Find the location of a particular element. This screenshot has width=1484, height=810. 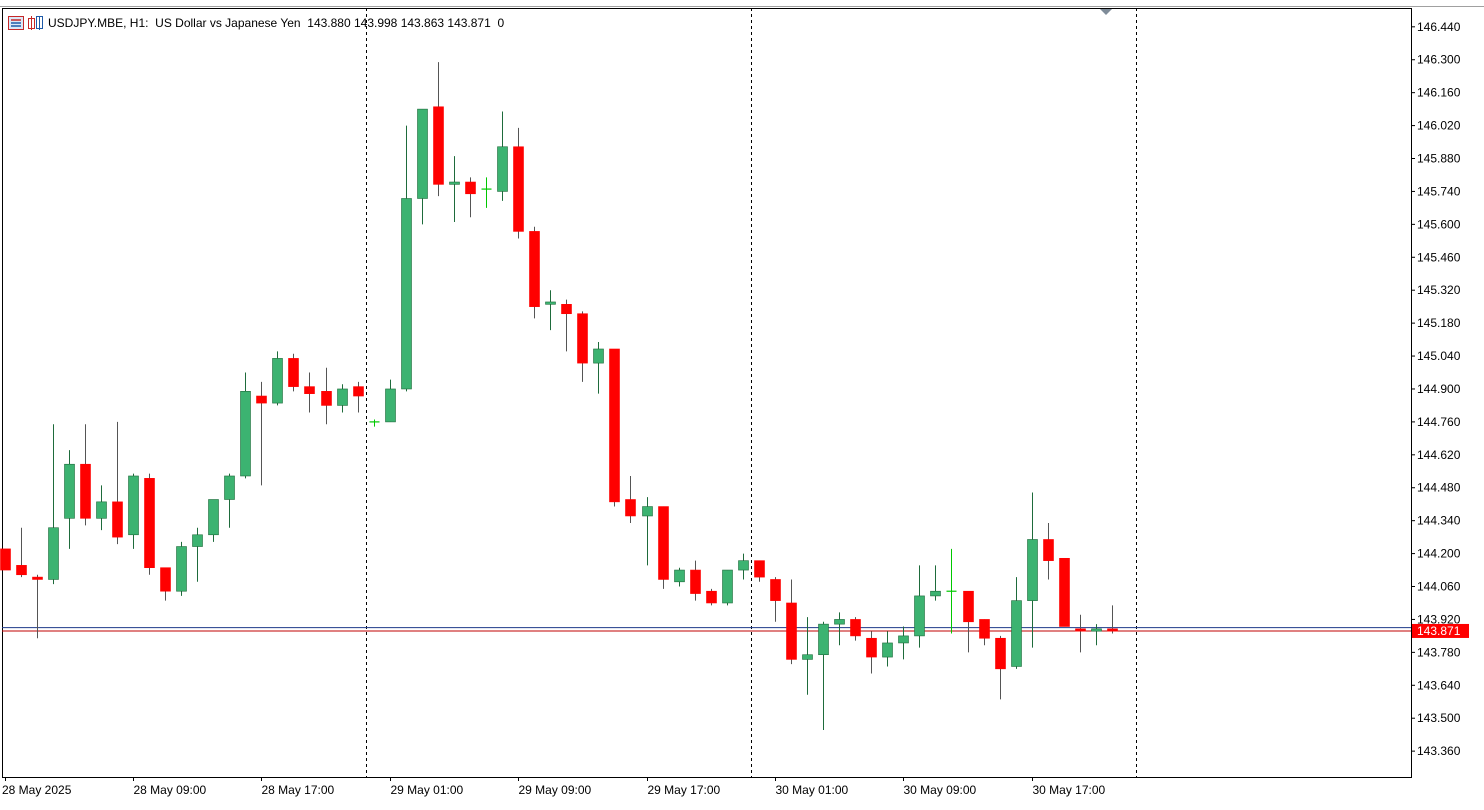

price-tick-label: 144.200 is located at coordinates (1439, 554).